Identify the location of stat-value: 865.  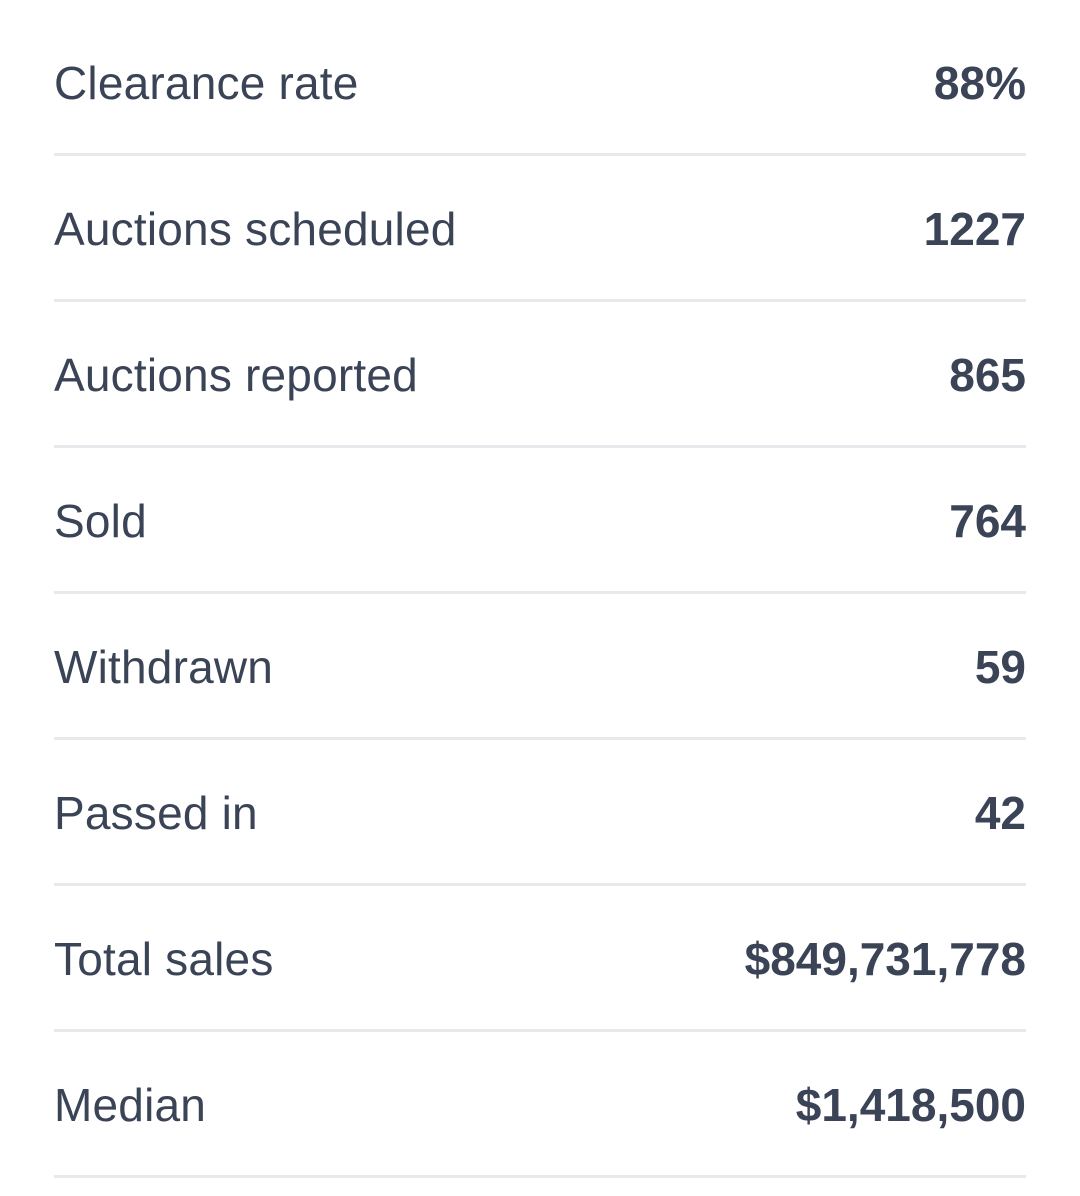
(987, 374).